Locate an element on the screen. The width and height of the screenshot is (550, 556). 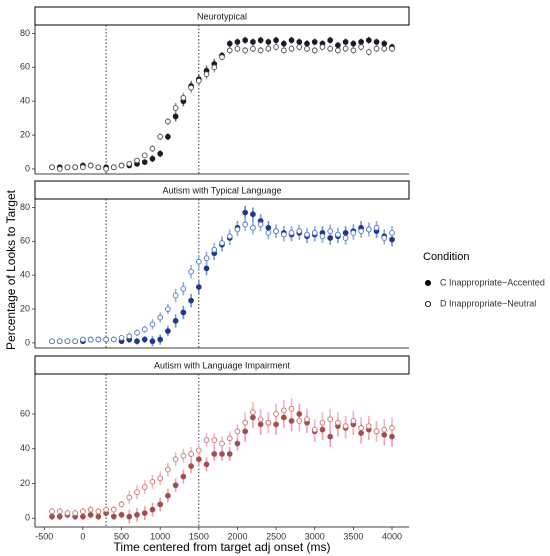
legend-marker is located at coordinates (428, 283).